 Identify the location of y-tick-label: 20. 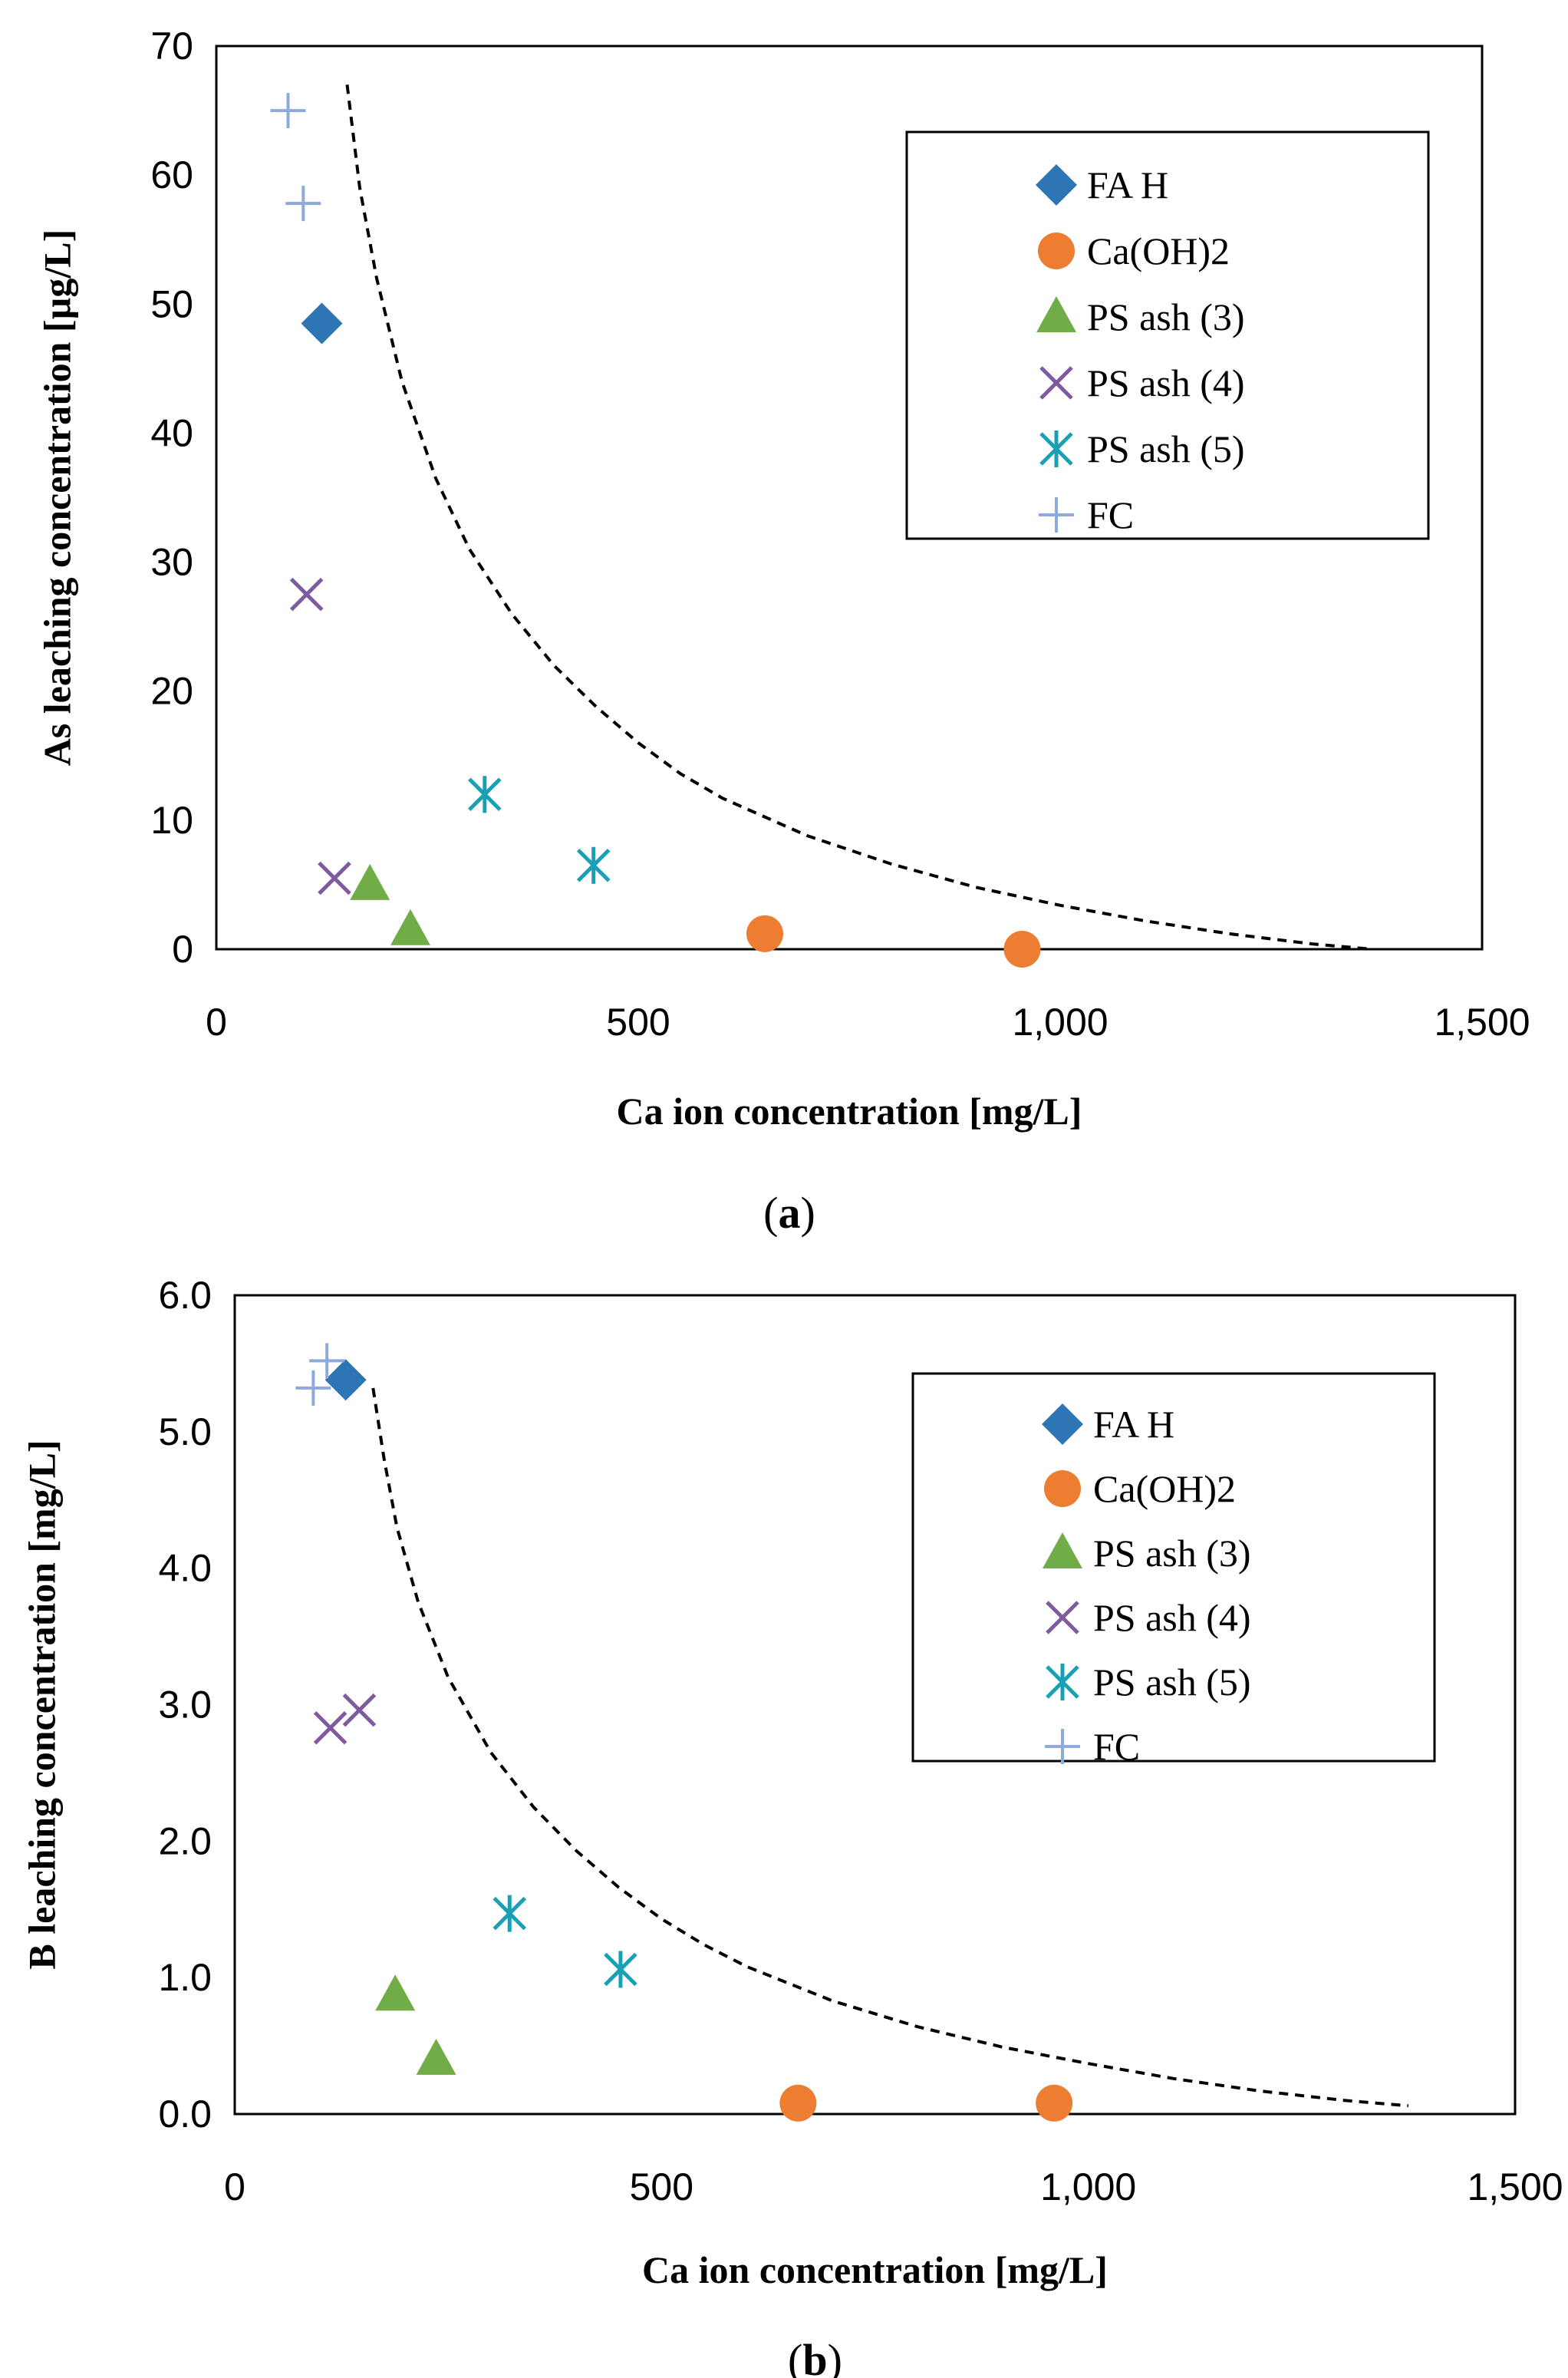
(171, 691).